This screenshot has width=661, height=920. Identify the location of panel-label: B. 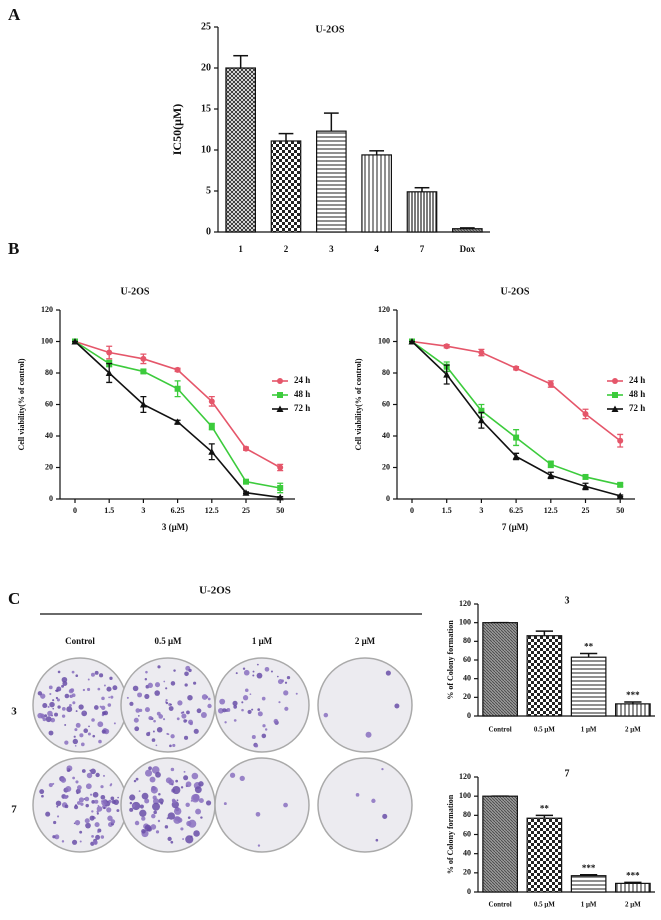
(13, 248).